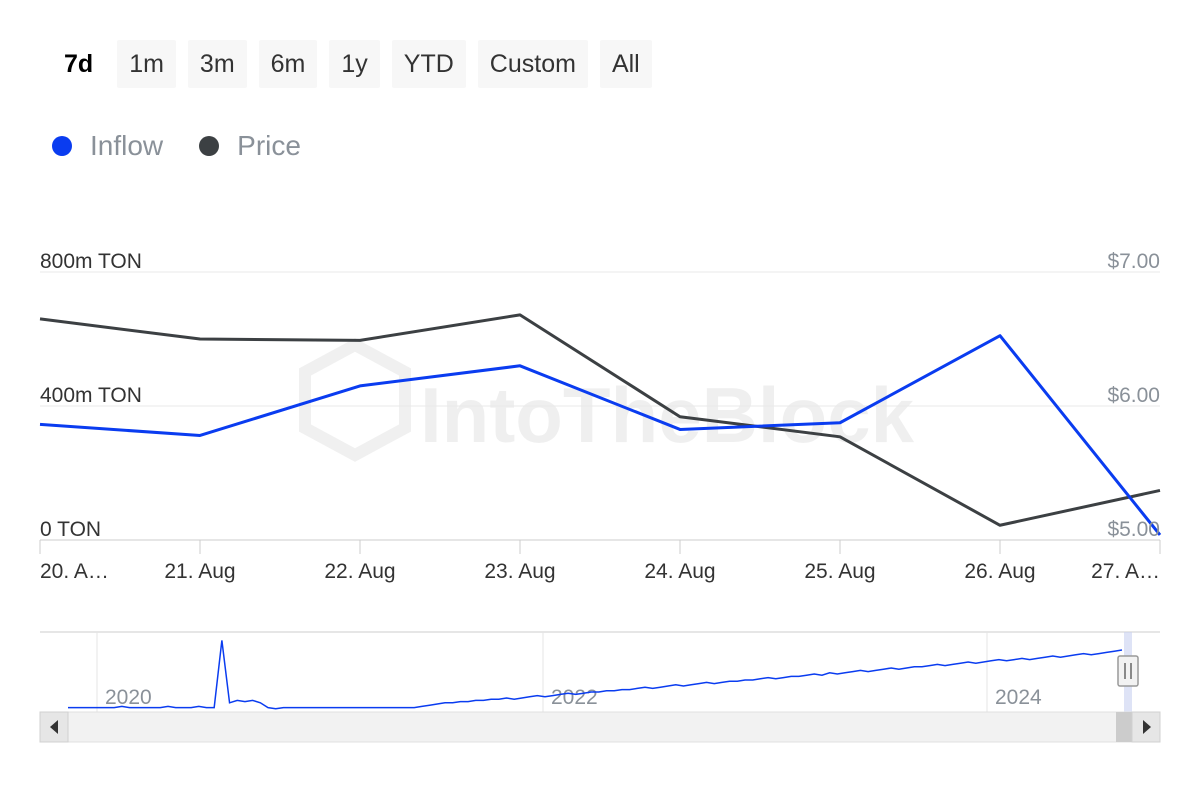  Describe the element at coordinates (146, 64) in the screenshot. I see `range-button-1m: 1m` at that location.